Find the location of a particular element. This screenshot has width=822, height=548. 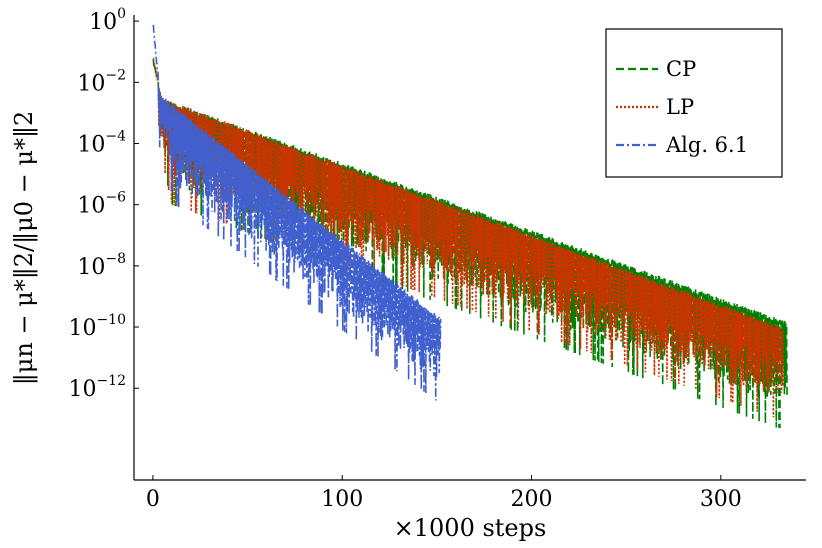

x-tick-label: 300 is located at coordinates (721, 499).